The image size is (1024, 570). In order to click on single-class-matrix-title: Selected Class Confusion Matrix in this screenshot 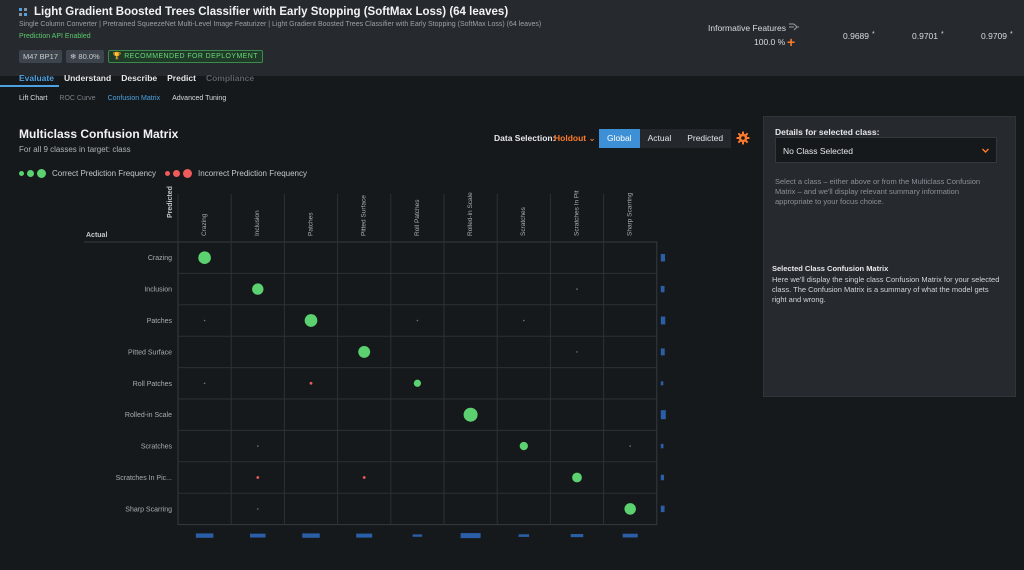, I will do `click(830, 268)`.